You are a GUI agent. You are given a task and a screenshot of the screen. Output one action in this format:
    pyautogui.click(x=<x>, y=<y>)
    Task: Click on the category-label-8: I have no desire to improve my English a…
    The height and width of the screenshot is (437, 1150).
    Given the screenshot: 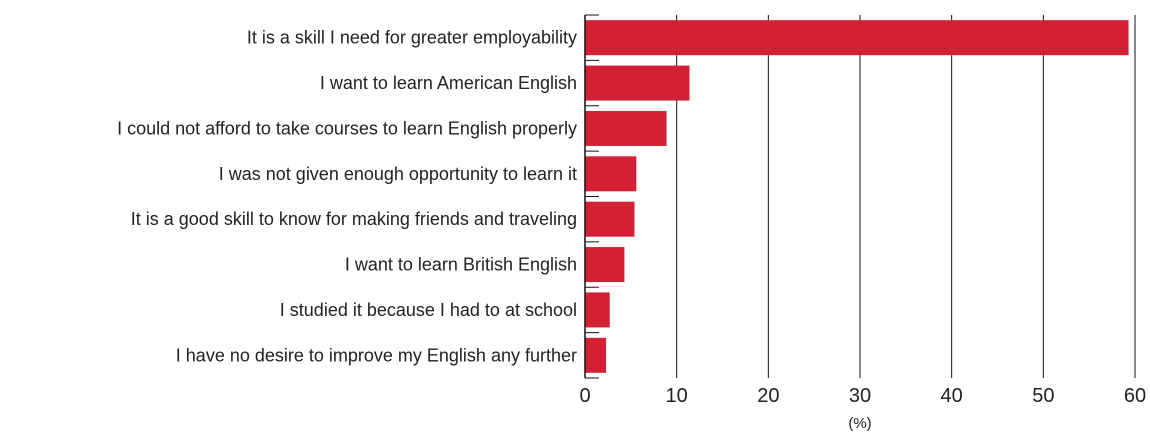 What is the action you would take?
    pyautogui.click(x=376, y=355)
    